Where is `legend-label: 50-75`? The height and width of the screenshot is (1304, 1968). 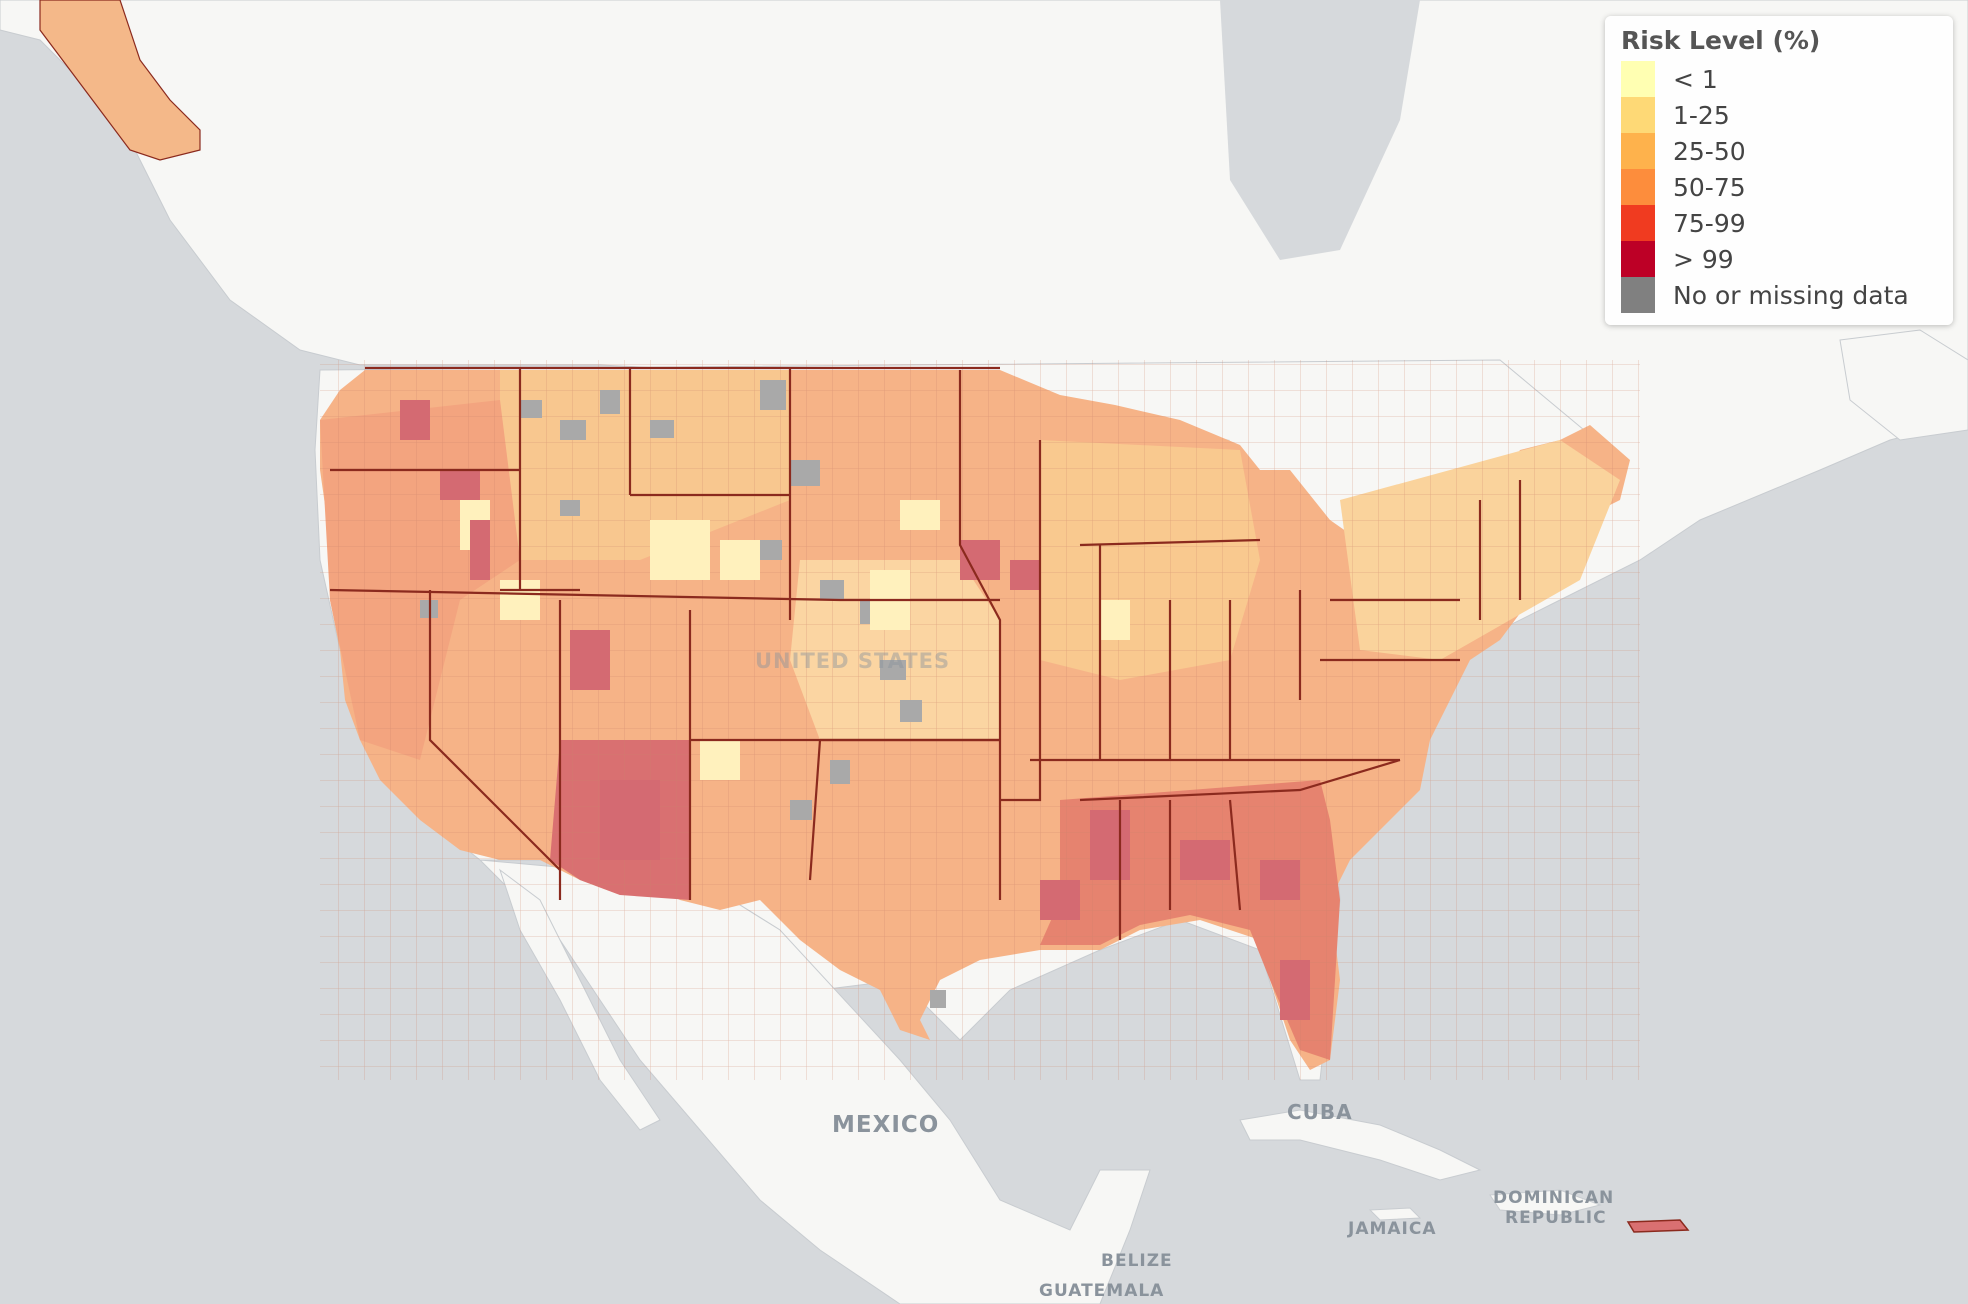
legend-label: 50-75 is located at coordinates (1709, 187).